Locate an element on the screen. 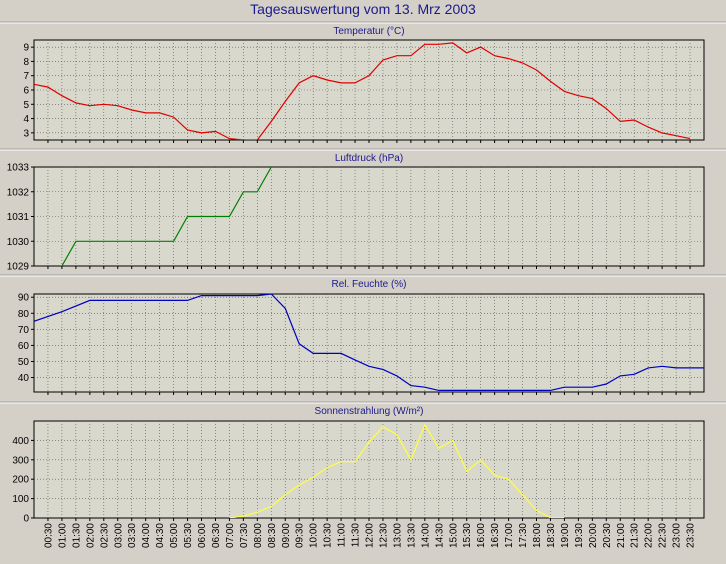 The image size is (726, 564). x-tick-label: 08:30 is located at coordinates (272, 535).